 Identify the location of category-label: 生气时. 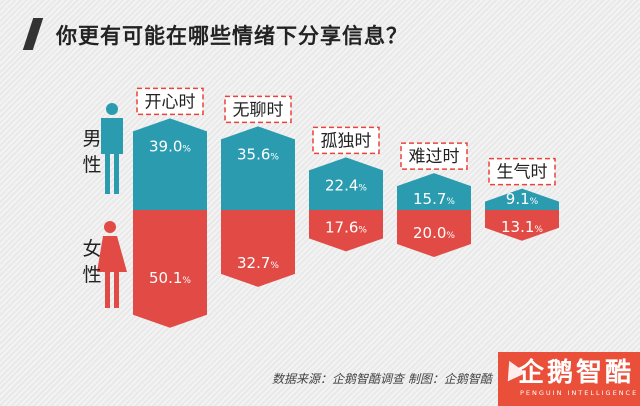
(522, 173).